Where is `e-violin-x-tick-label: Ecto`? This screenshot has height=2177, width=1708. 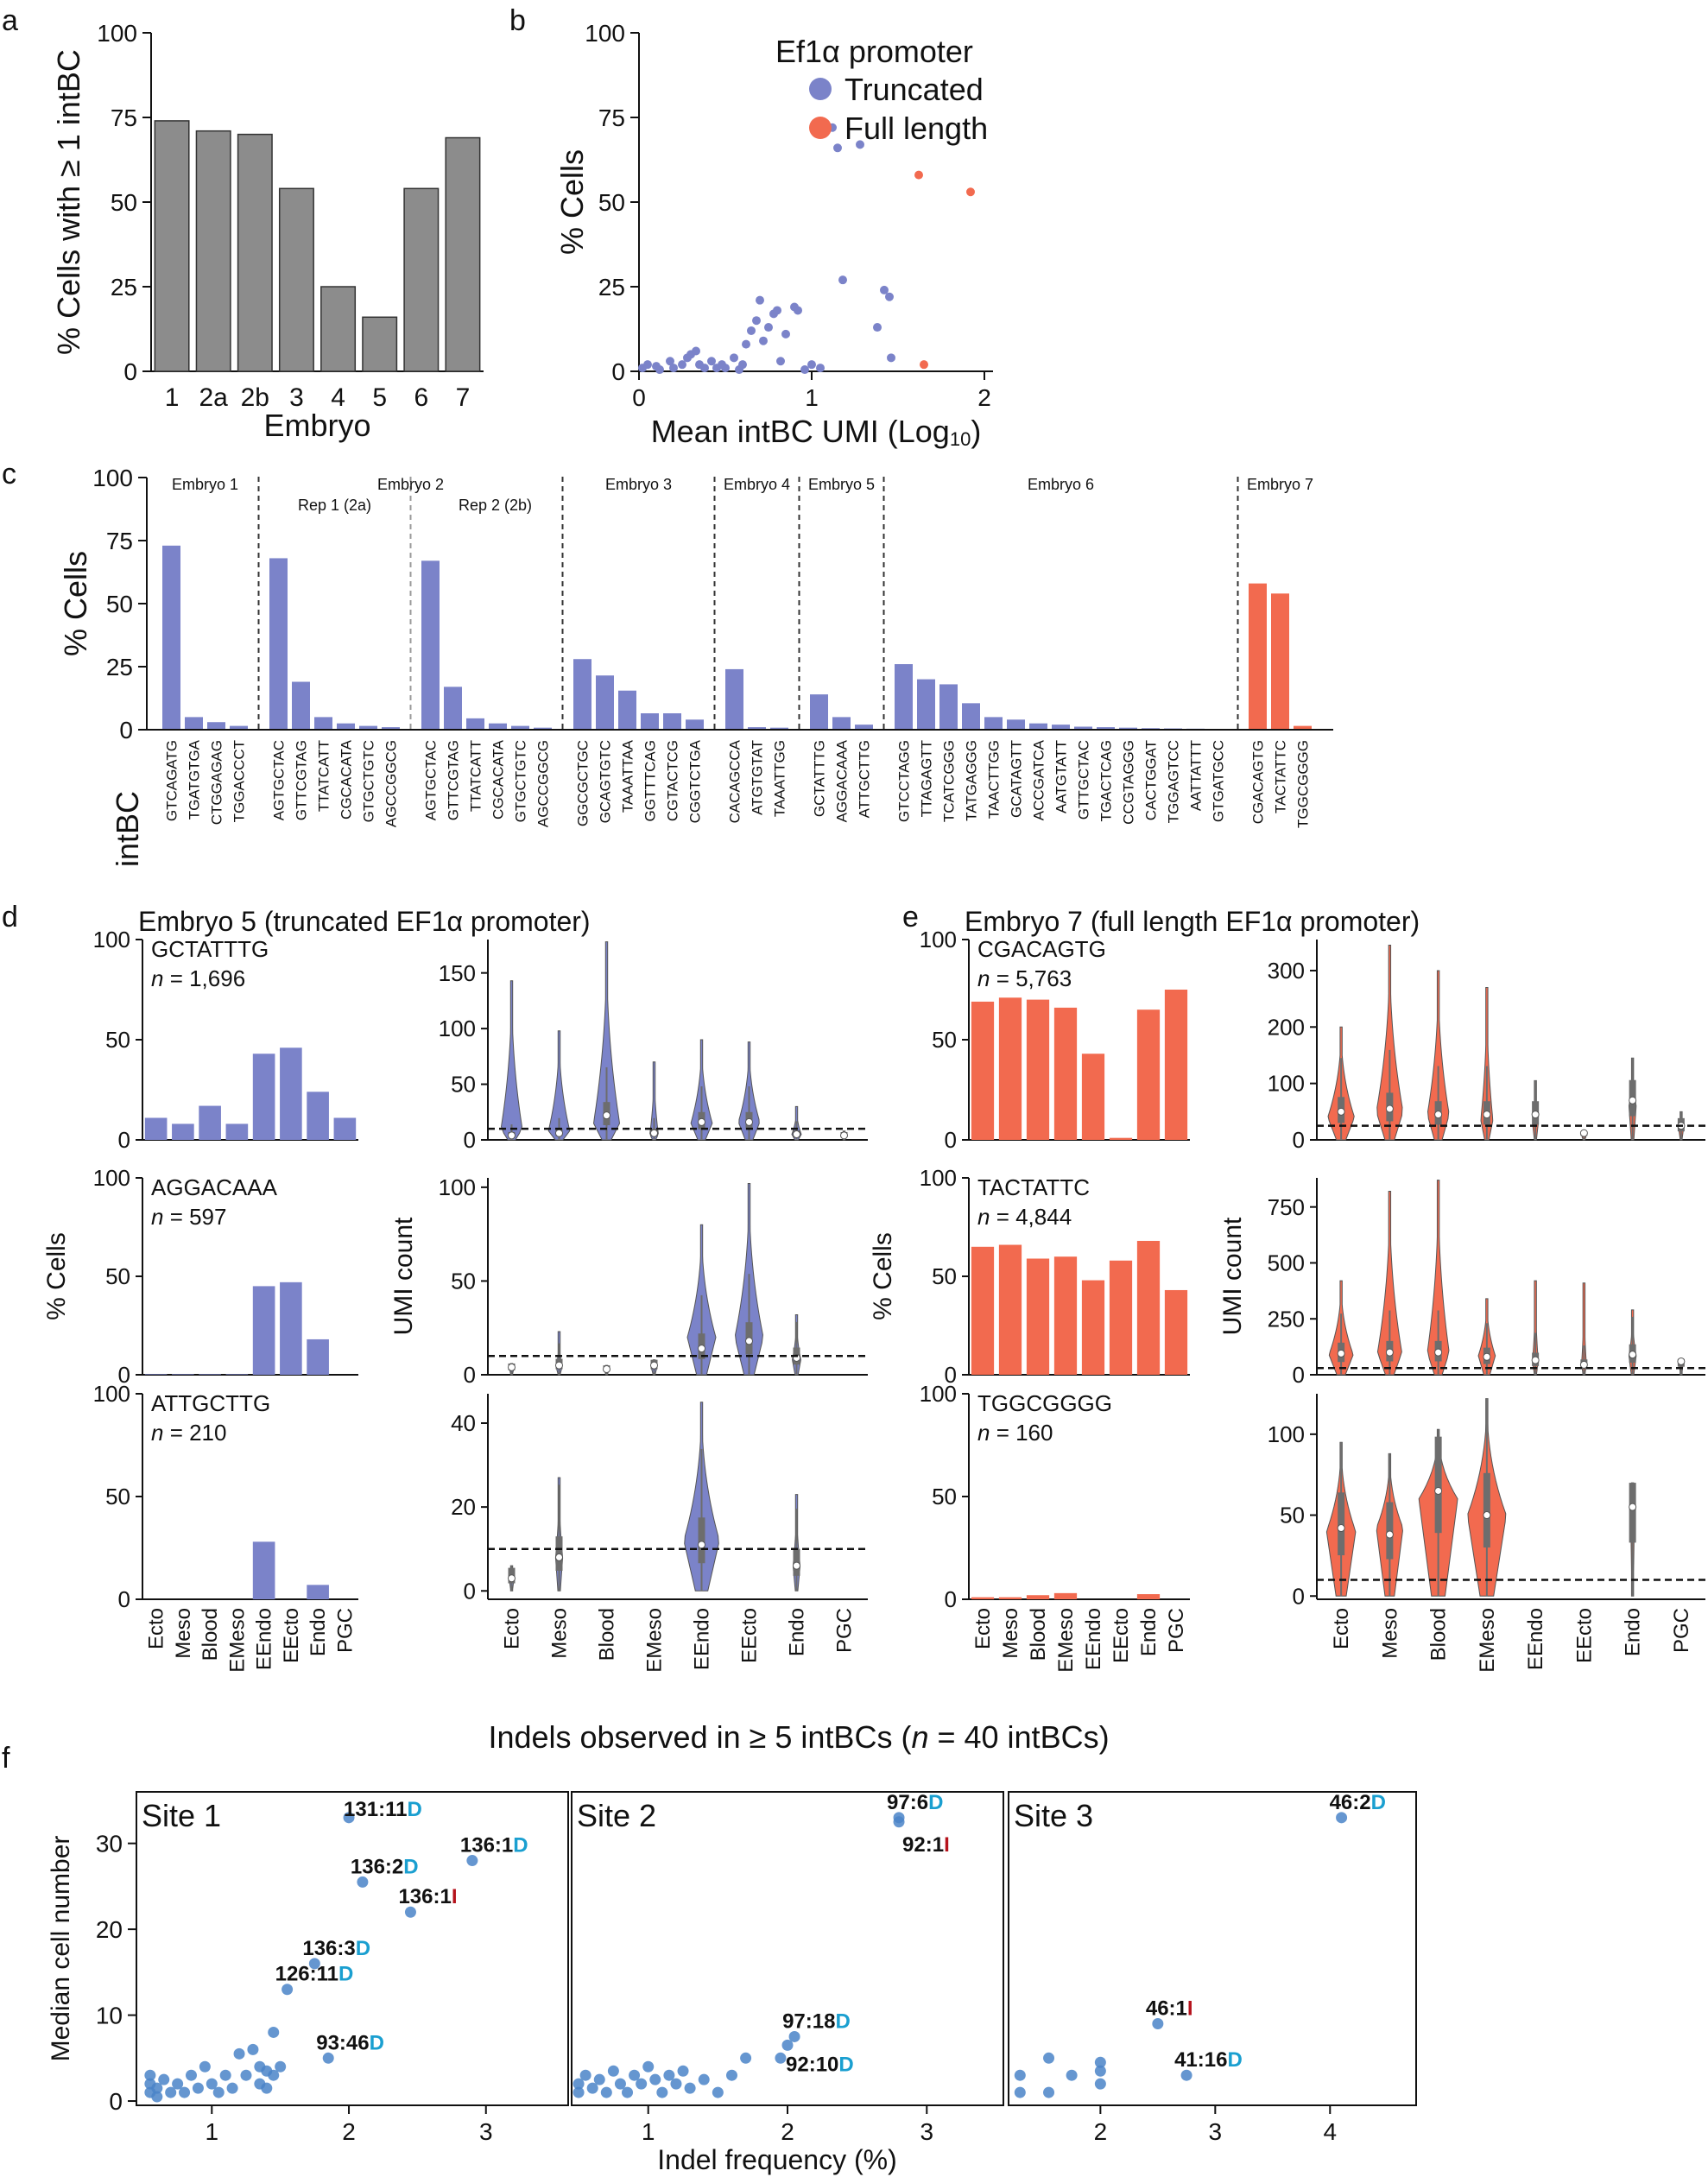 e-violin-x-tick-label: Ecto is located at coordinates (1341, 1628).